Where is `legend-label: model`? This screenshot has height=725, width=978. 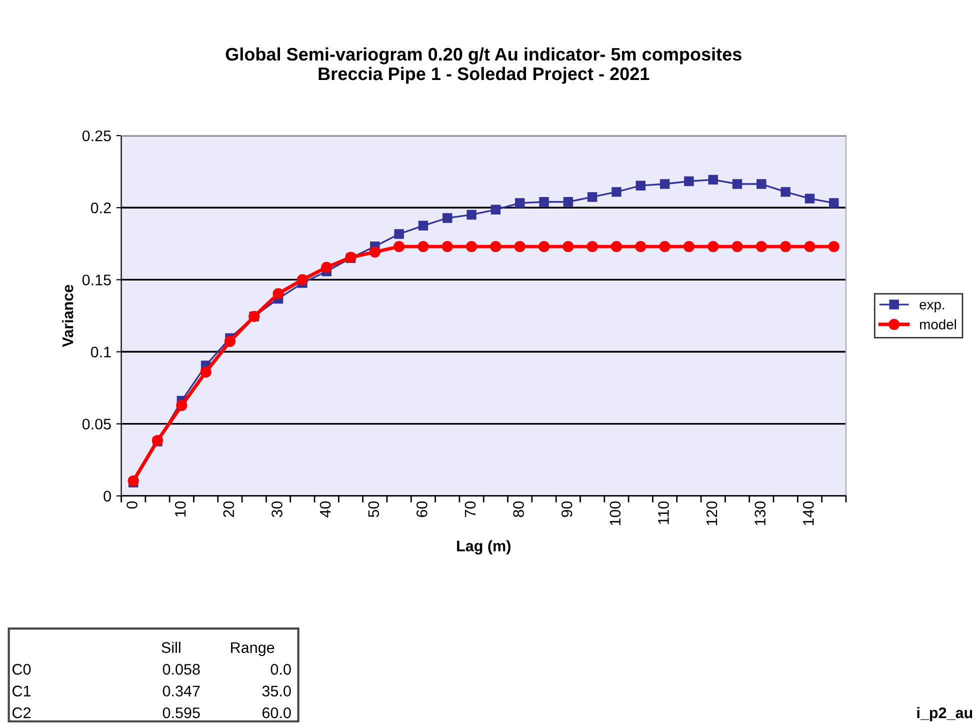
legend-label: model is located at coordinates (938, 324).